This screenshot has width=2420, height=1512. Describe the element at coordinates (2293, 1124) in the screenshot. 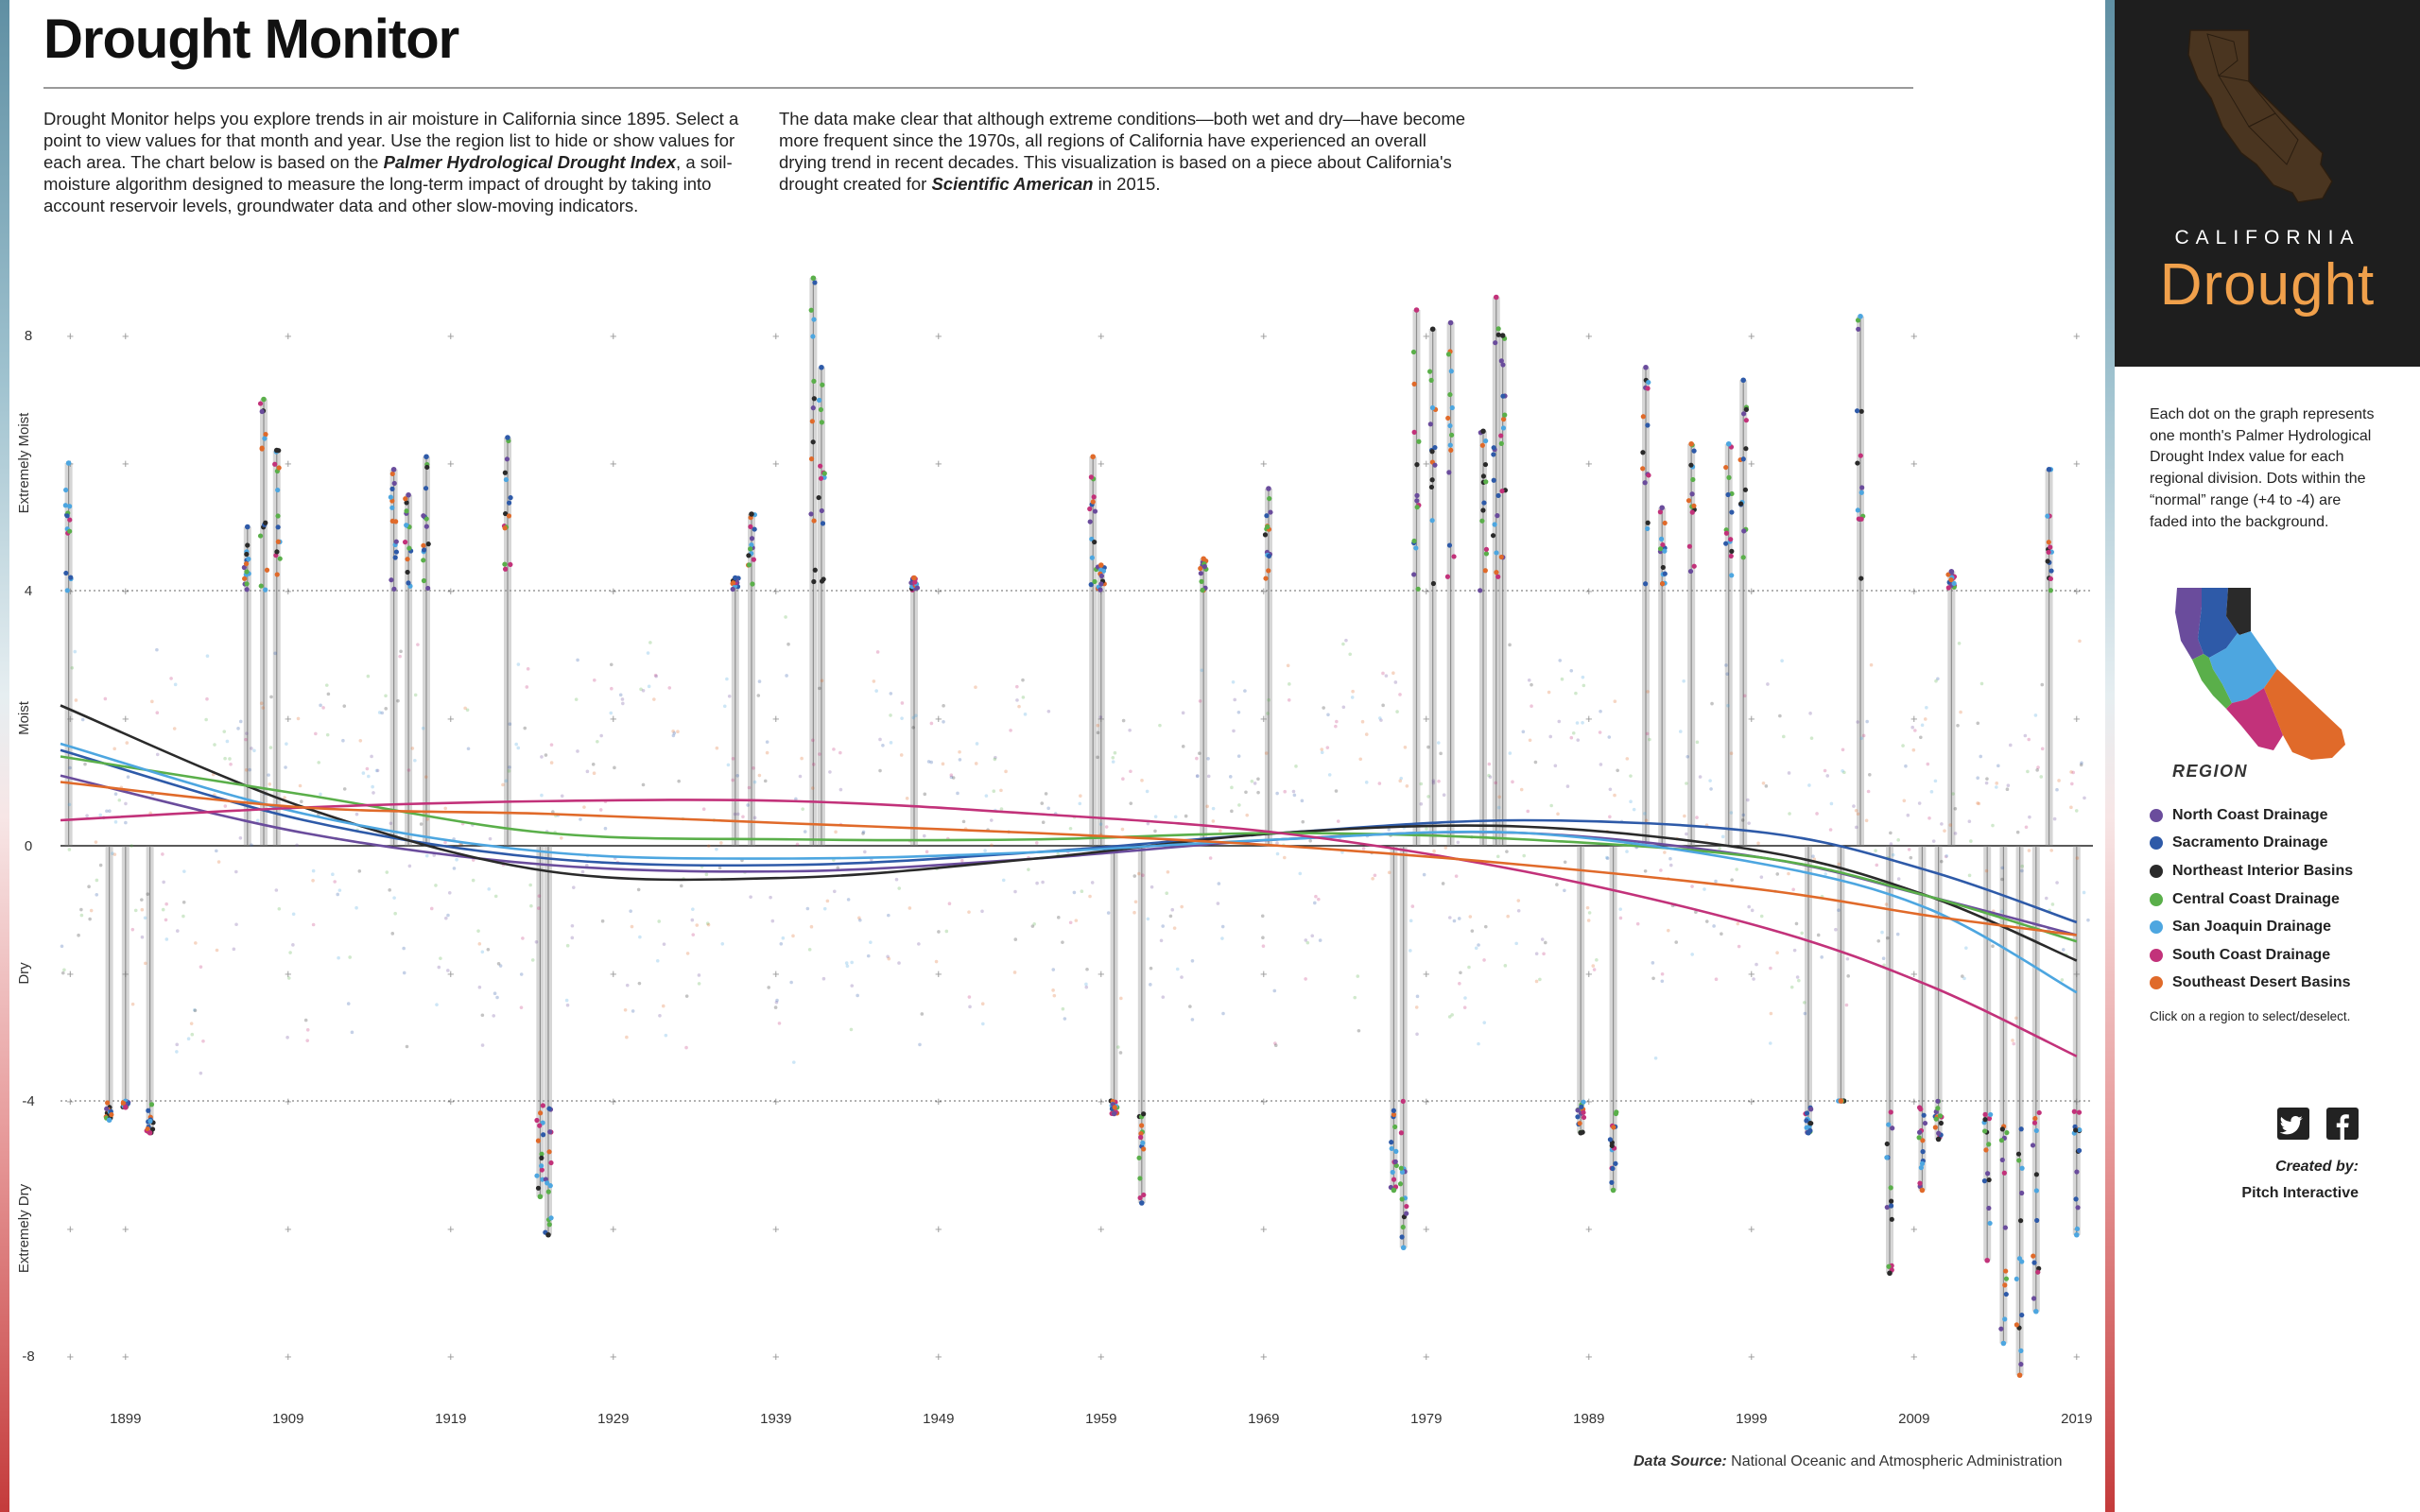

I see `twitter-icon` at that location.